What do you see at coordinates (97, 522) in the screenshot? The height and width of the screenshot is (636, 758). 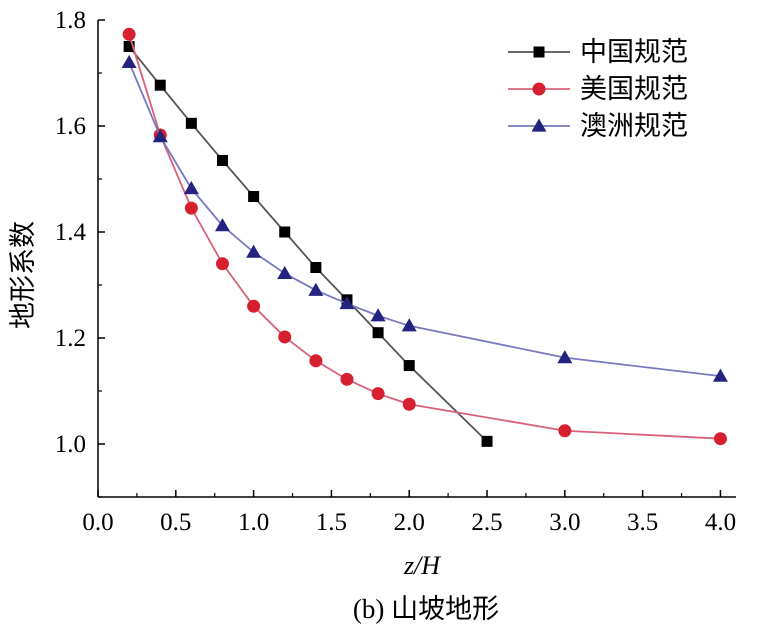 I see `x-tick-label: 0.0` at bounding box center [97, 522].